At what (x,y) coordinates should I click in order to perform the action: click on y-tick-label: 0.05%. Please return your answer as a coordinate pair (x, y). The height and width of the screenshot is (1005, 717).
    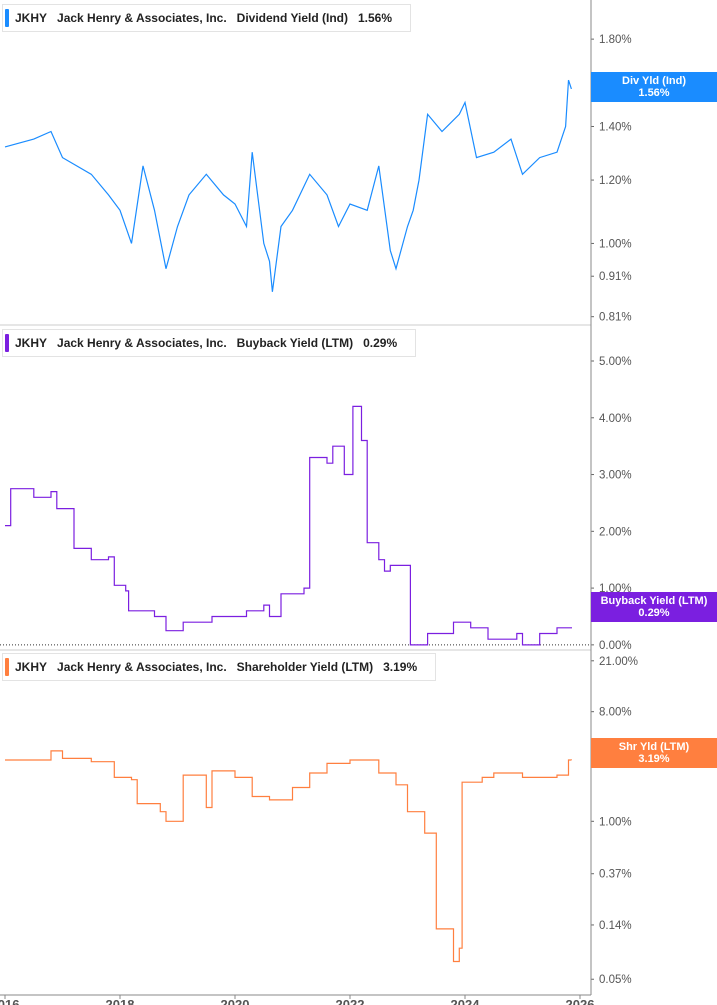
    Looking at the image, I should click on (615, 980).